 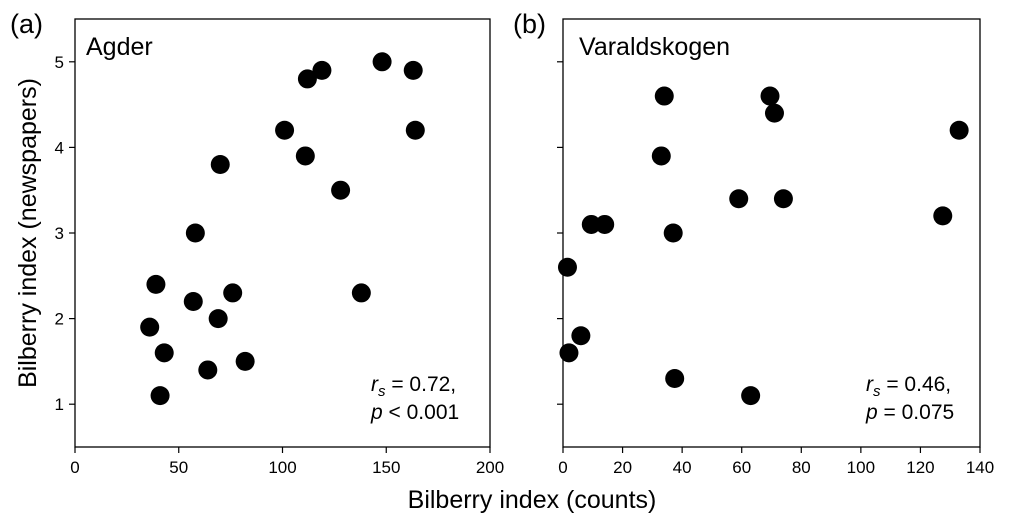 I want to click on x-tick-label: 200, so click(x=490, y=467).